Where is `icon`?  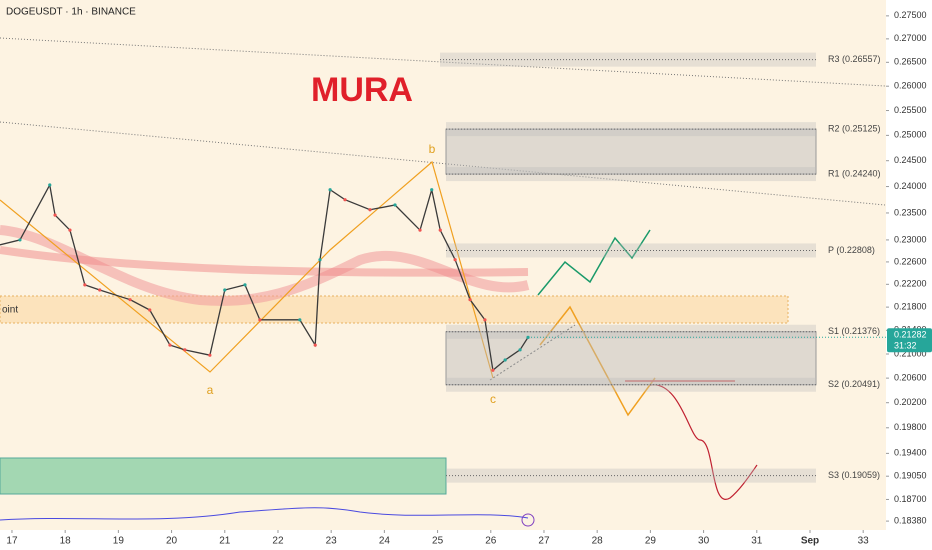 icon is located at coordinates (528, 520).